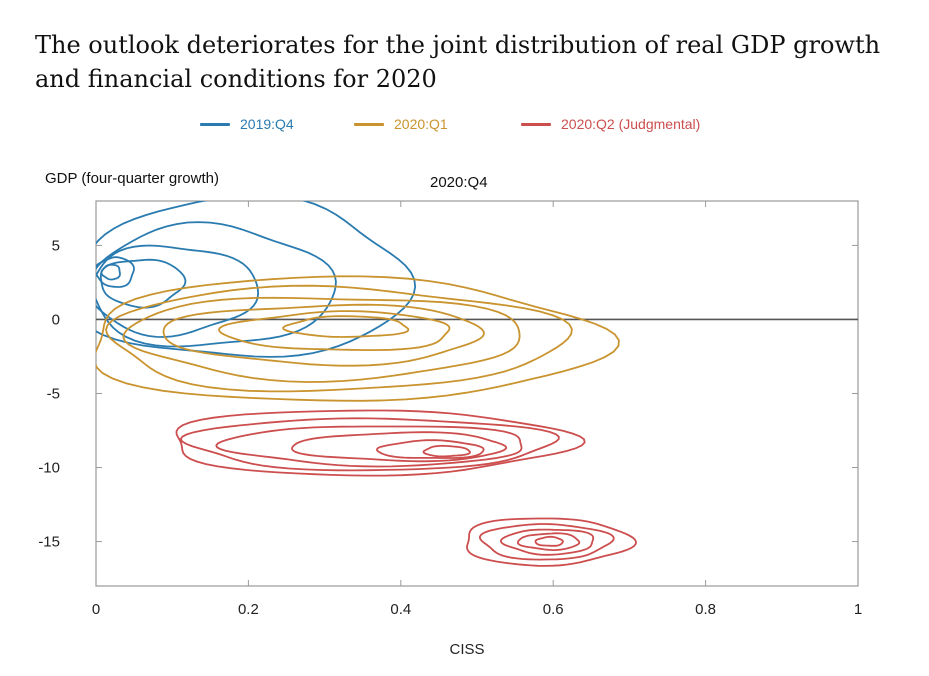 This screenshot has width=929, height=676. What do you see at coordinates (631, 124) in the screenshot?
I see `legend-label-2020-q2: 2020:Q2 (Judgmental)` at bounding box center [631, 124].